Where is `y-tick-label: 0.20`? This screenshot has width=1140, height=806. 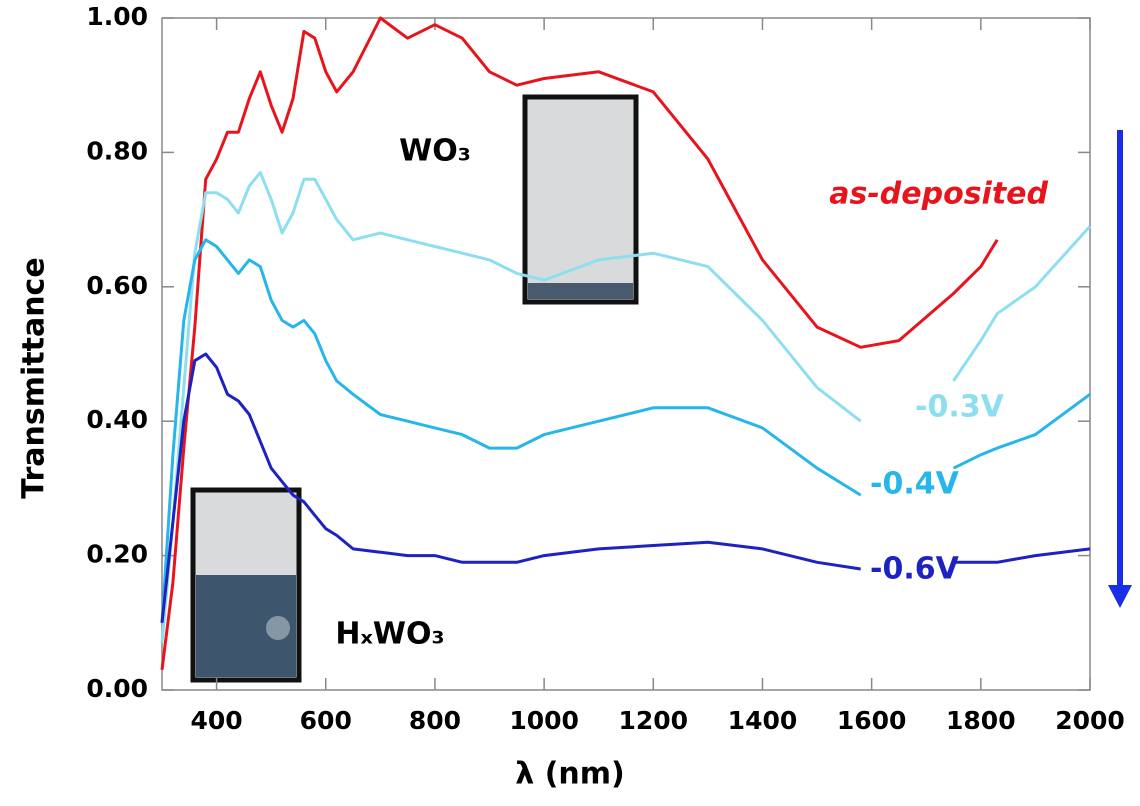
y-tick-label: 0.20 is located at coordinates (117, 554).